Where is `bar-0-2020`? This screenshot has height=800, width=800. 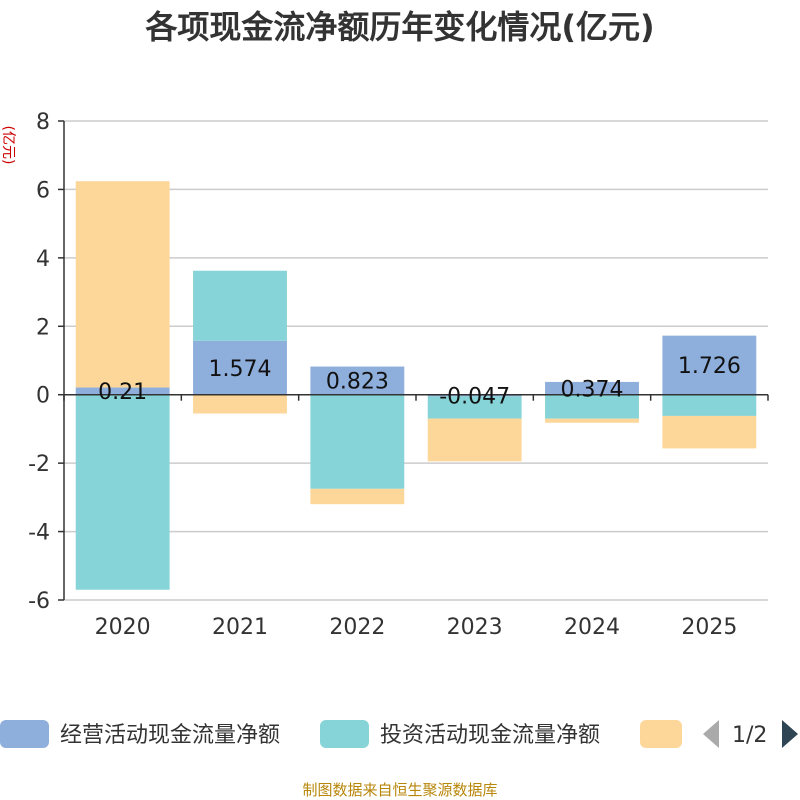
bar-0-2020 is located at coordinates (122, 391).